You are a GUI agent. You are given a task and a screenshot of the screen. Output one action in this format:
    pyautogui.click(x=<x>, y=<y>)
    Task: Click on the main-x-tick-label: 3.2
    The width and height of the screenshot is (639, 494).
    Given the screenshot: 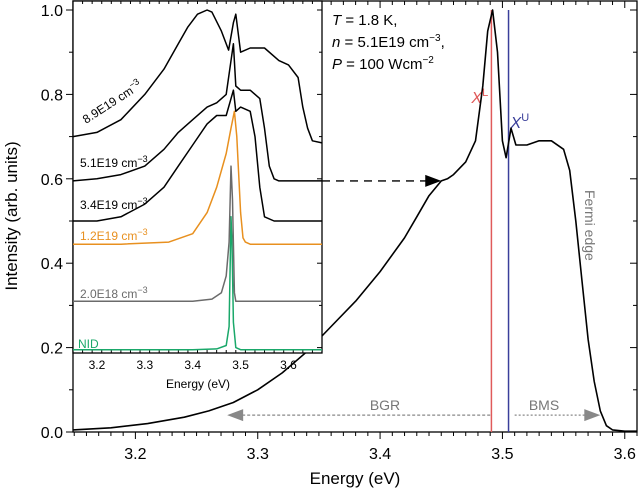 What is the action you would take?
    pyautogui.click(x=135, y=454)
    